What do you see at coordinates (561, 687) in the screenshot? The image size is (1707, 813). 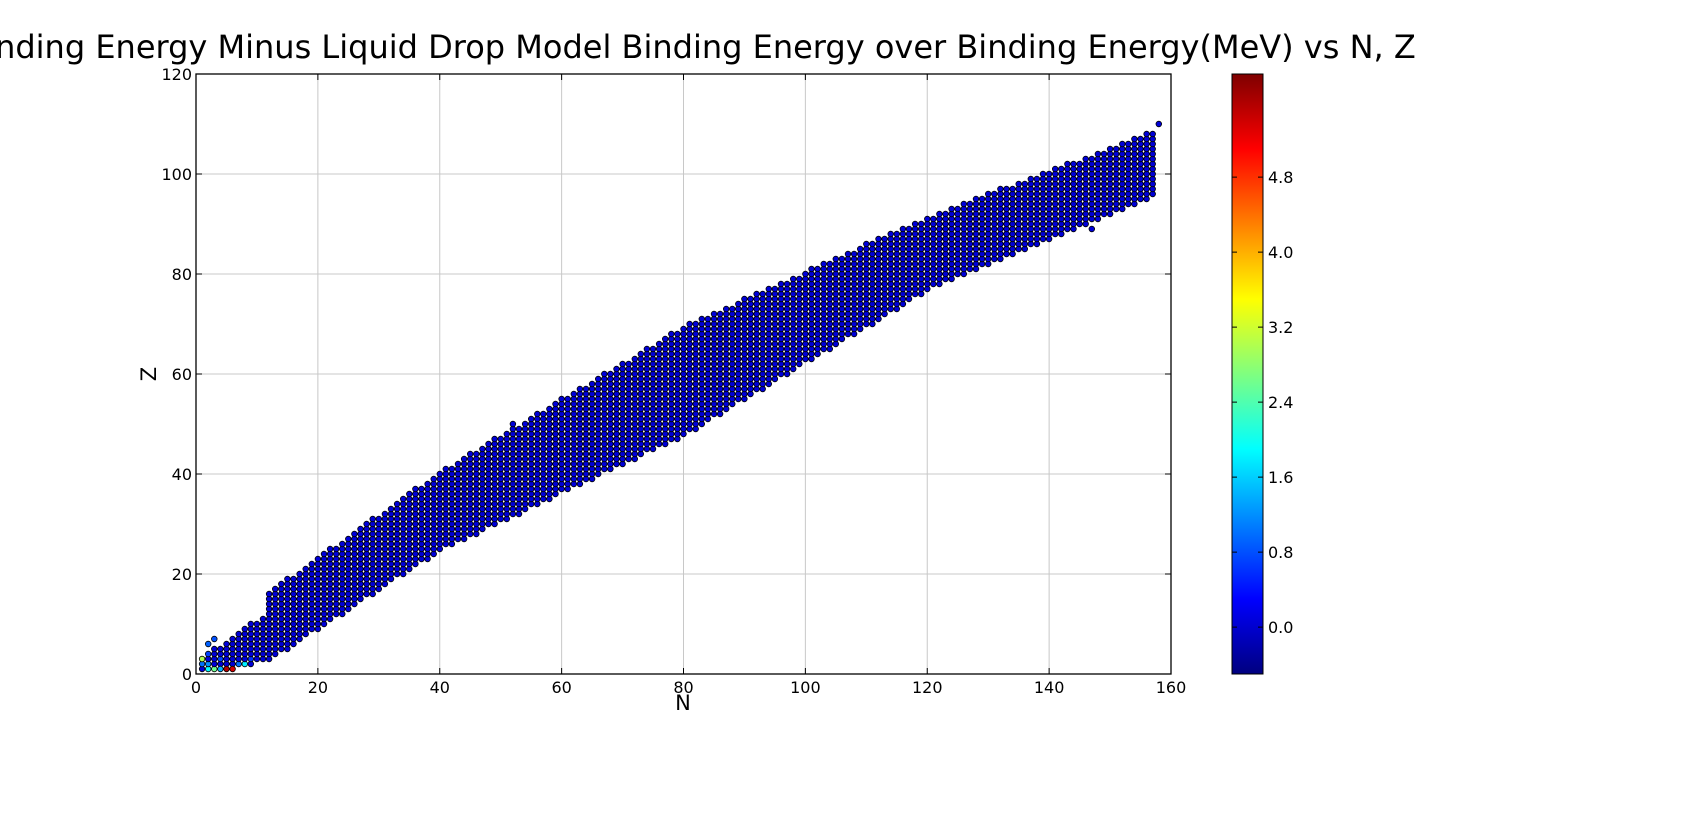 I see `x-tick-label: 60` at bounding box center [561, 687].